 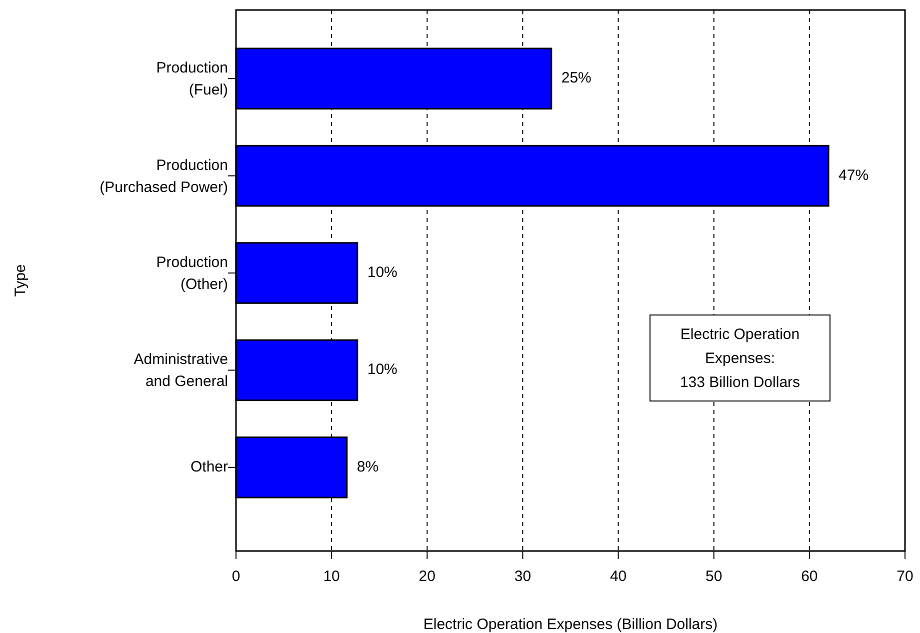 I want to click on annotation: 47%, so click(x=853, y=175).